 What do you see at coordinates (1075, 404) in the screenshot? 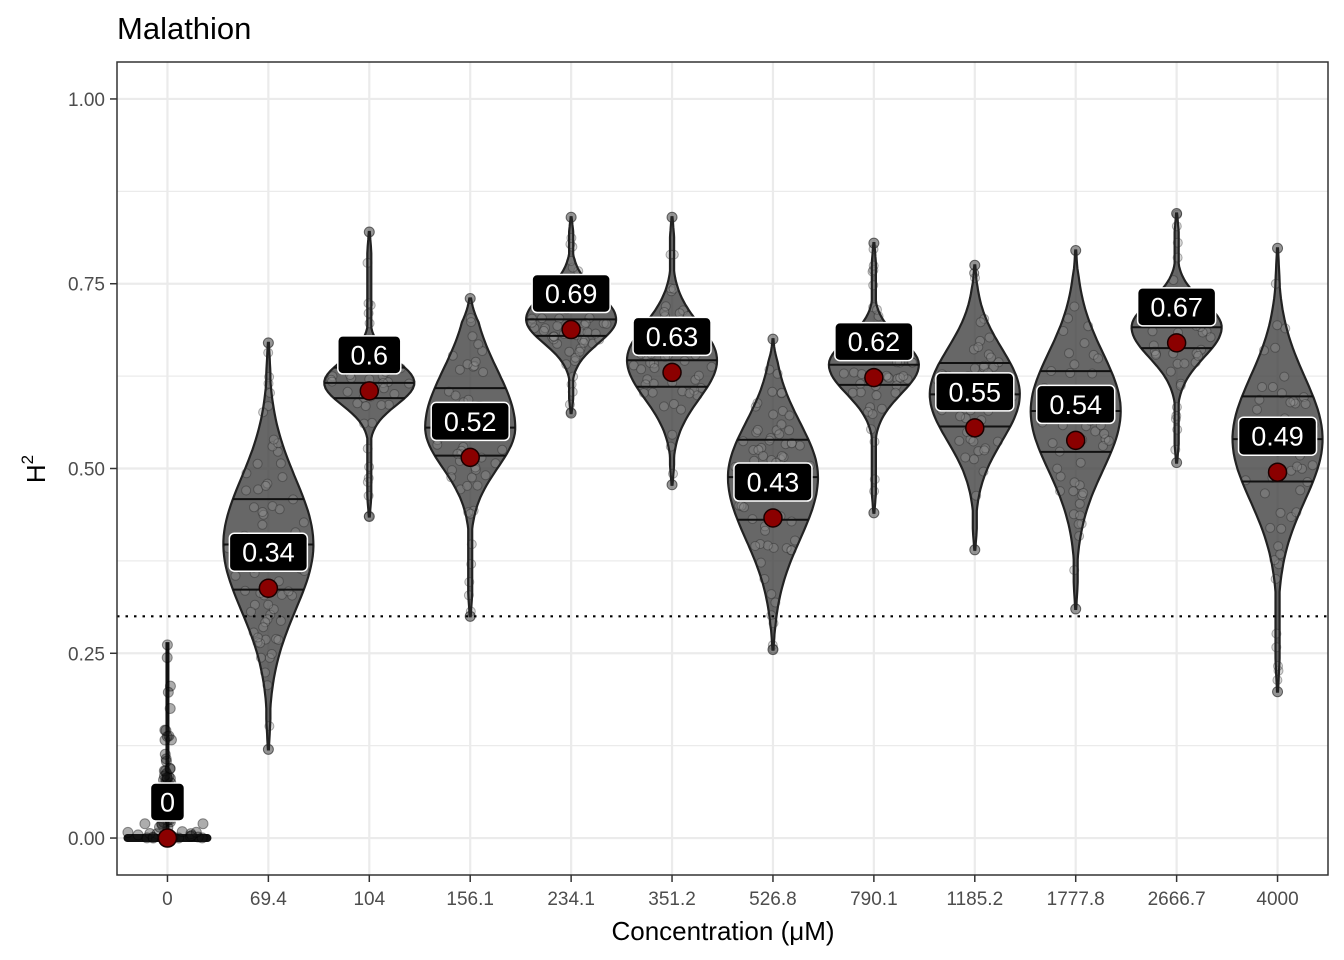
I see `value-label-9: 0.54` at bounding box center [1075, 404].